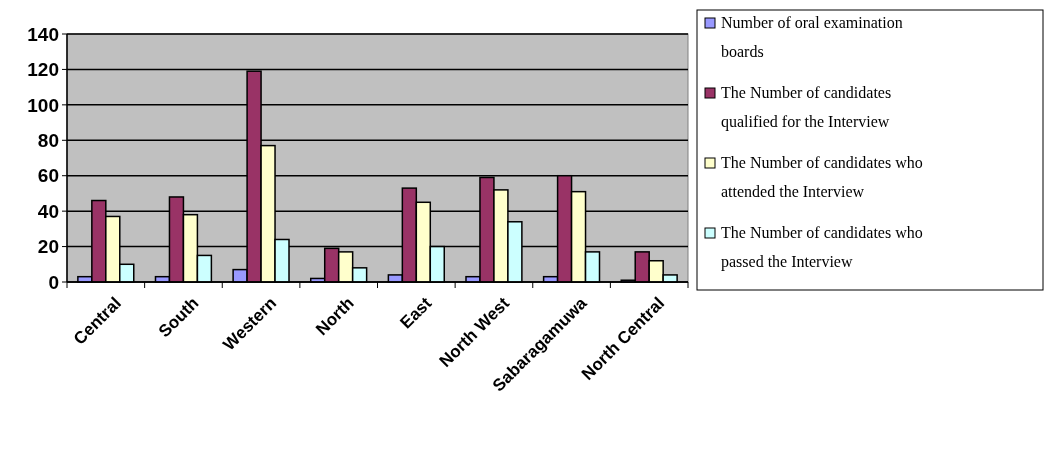 The image size is (1049, 460). What do you see at coordinates (48, 176) in the screenshot?
I see `y-tick-label: 60` at bounding box center [48, 176].